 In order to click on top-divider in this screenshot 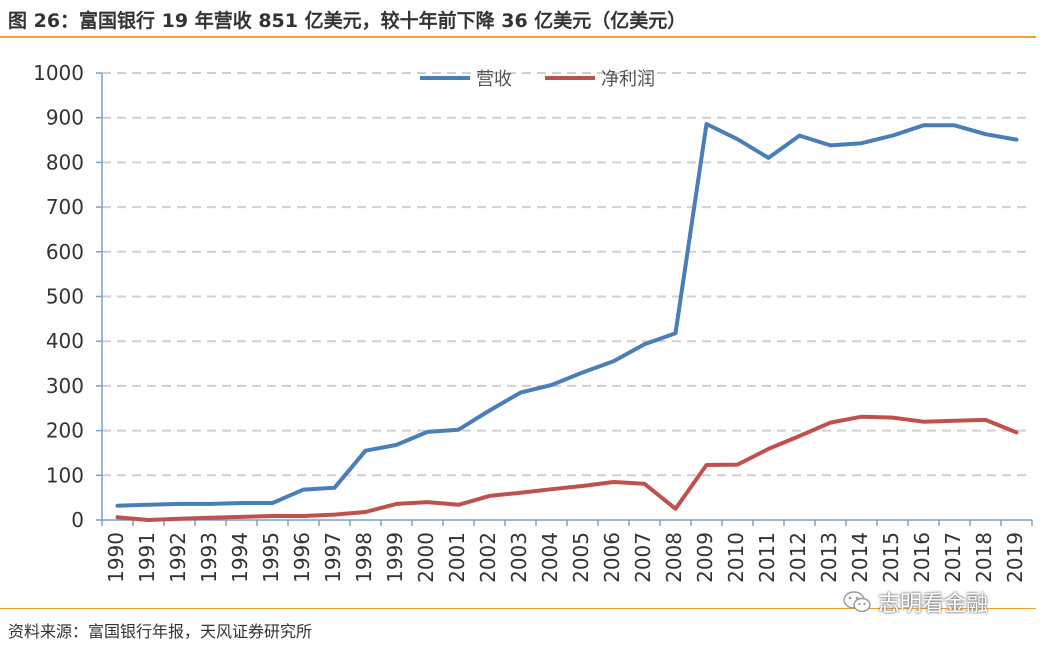, I will do `click(518, 37)`.